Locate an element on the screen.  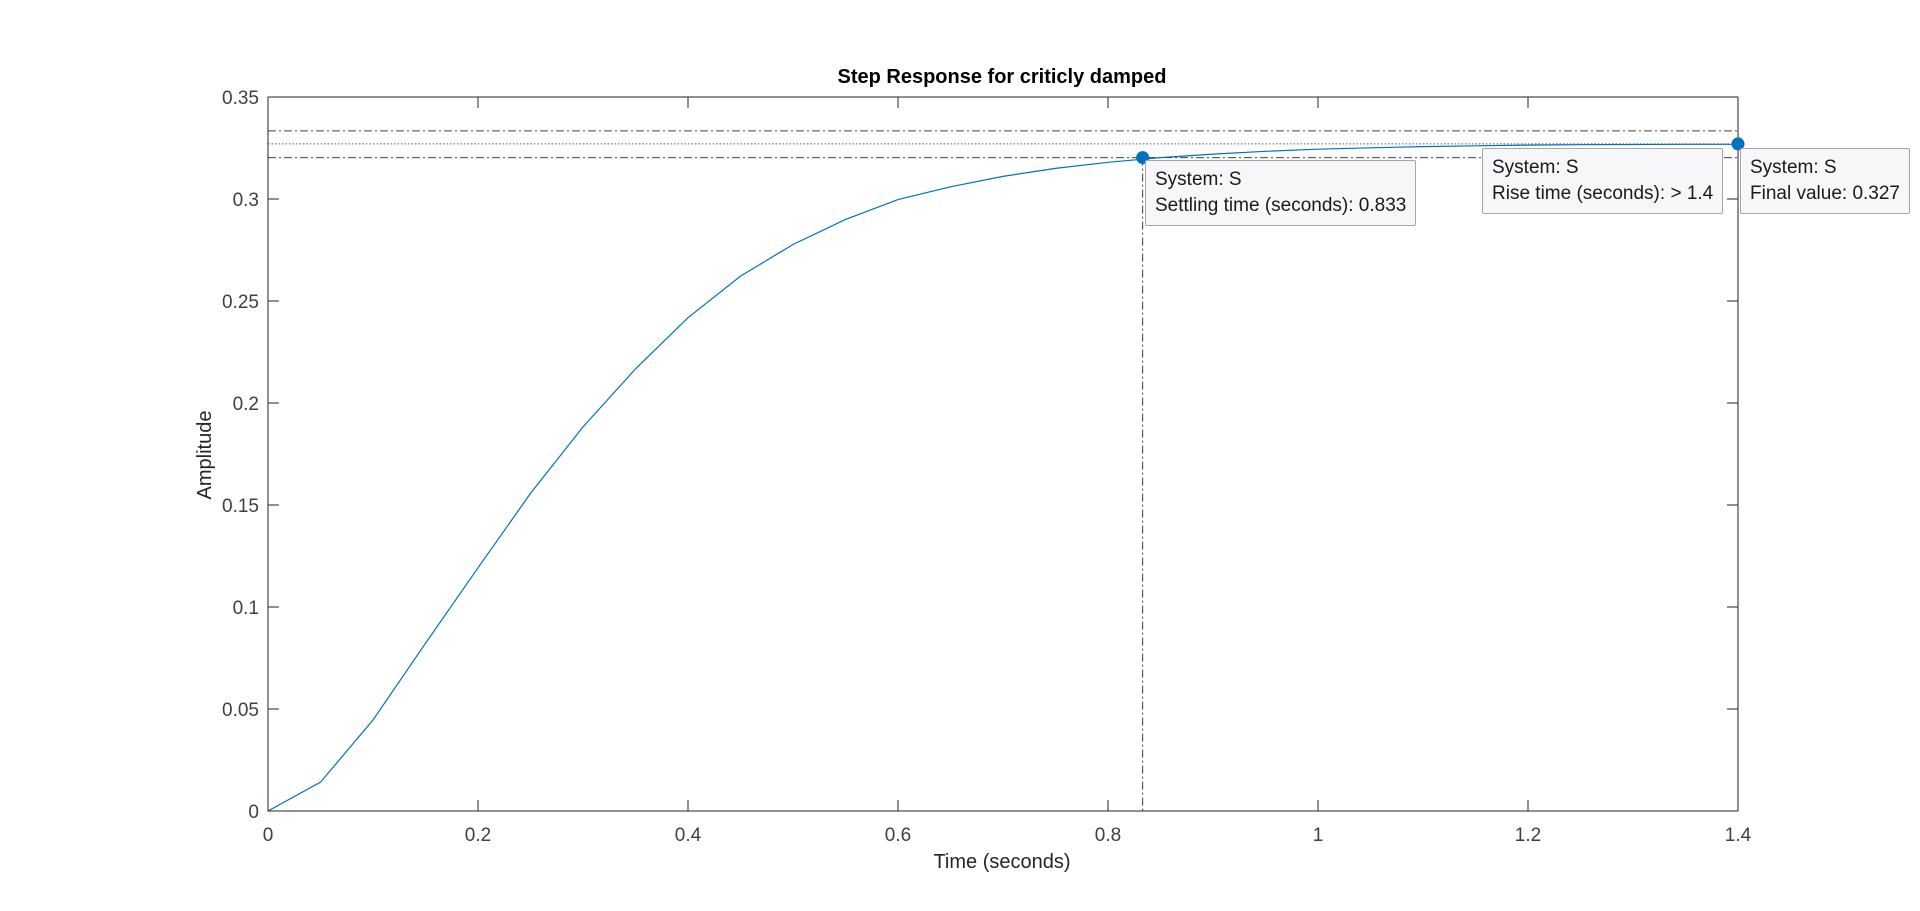
x-tick-label: 1.2 is located at coordinates (1528, 835).